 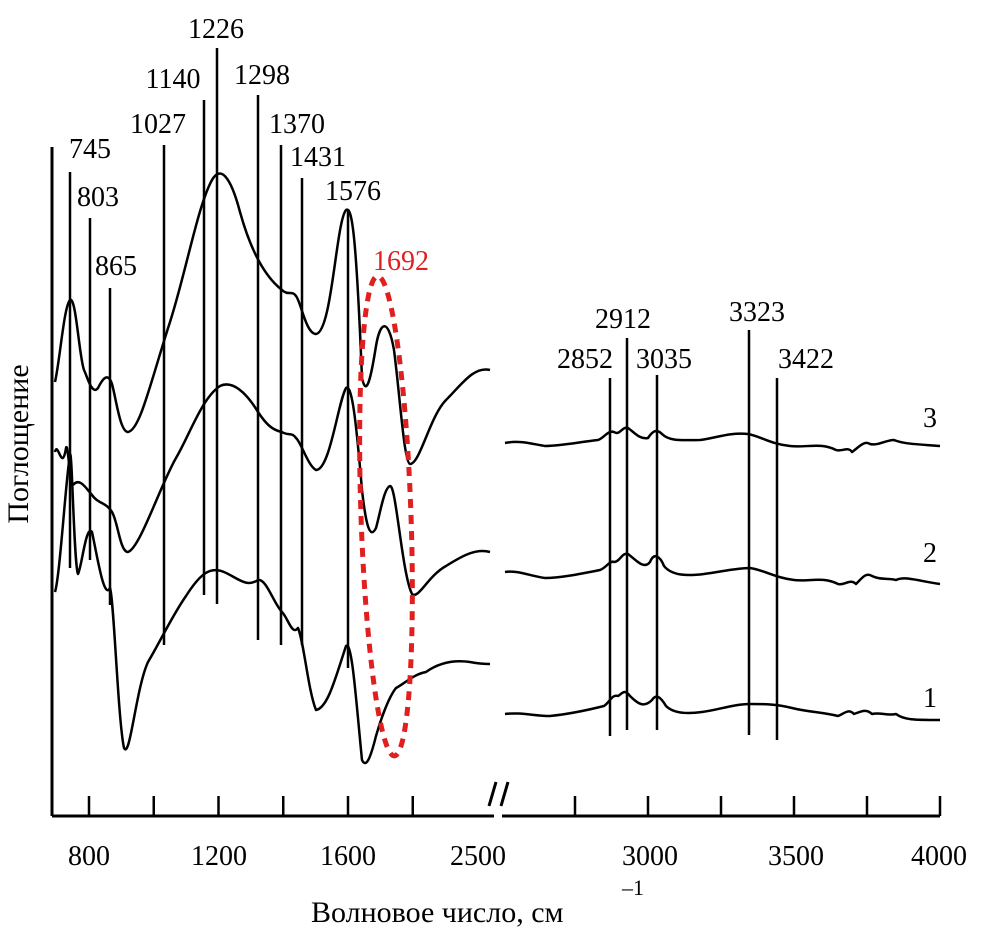 I want to click on tick-label-2500-left: 2500, so click(x=478, y=856).